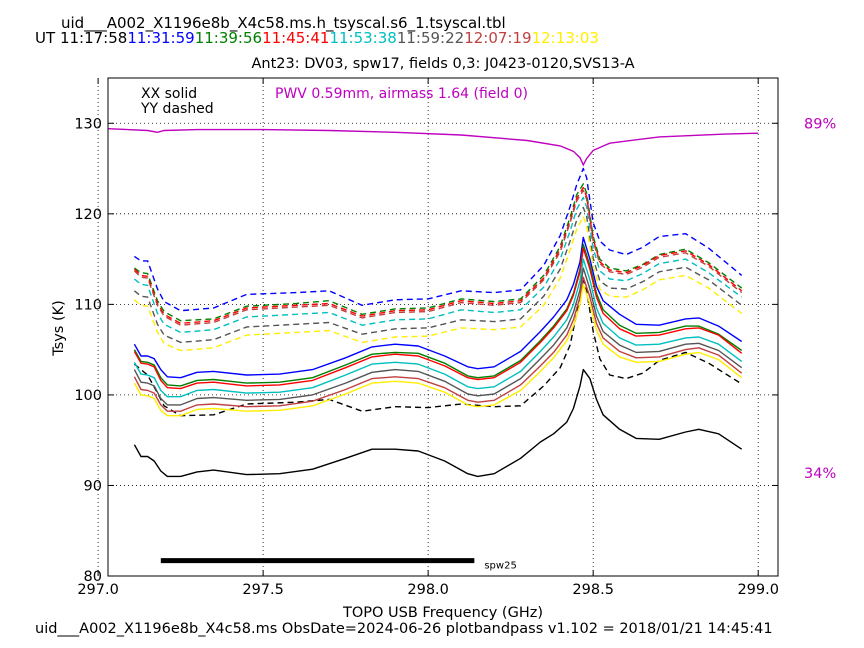  What do you see at coordinates (430, 38) in the screenshot?
I see `ut-time-5: 11:59:22` at bounding box center [430, 38].